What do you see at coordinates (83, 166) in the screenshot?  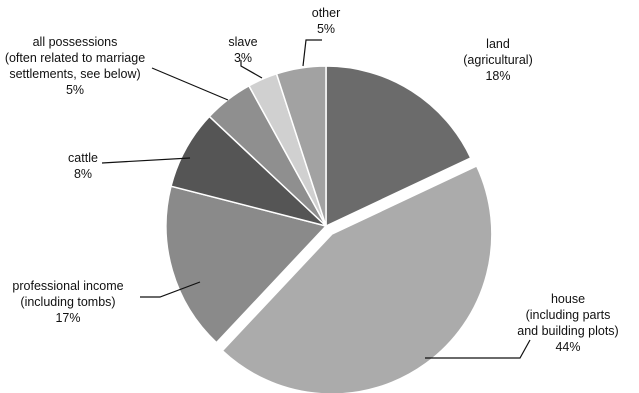 I see `slice-label-cattle: cattle 8%` at bounding box center [83, 166].